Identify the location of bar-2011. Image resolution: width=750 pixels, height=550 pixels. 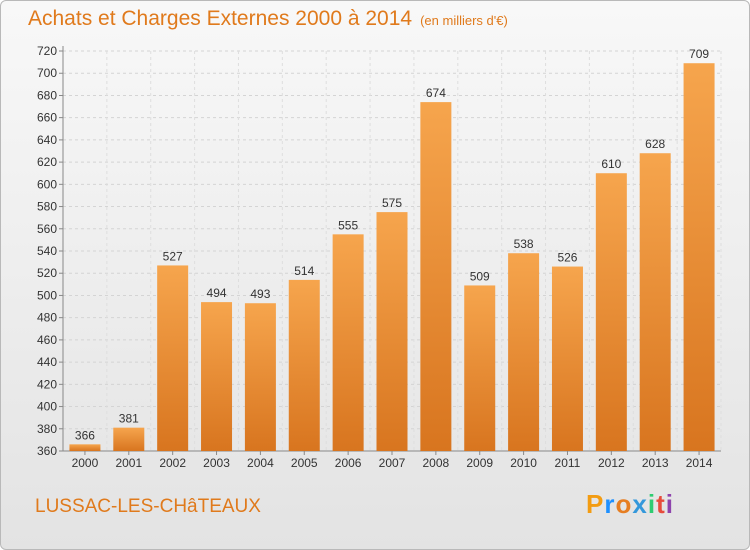
(567, 358).